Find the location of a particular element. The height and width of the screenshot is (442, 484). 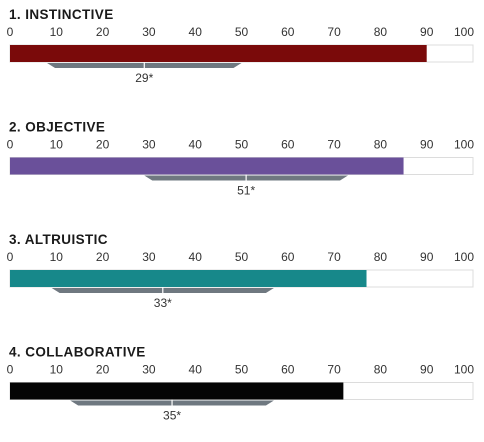

panel-3-tick-label: 10 is located at coordinates (57, 257).